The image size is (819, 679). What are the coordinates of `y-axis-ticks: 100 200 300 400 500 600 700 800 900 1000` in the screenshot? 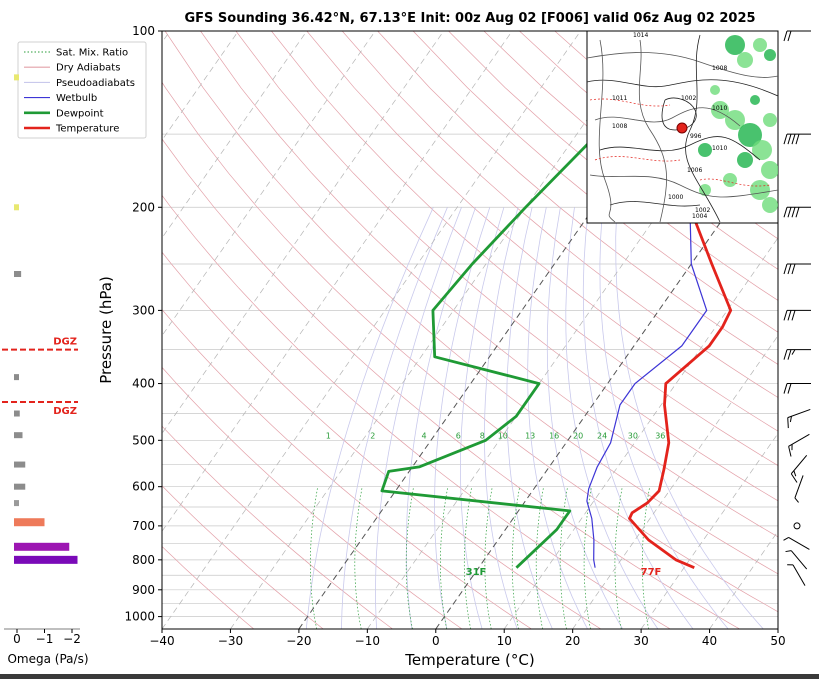 It's located at (143, 324).